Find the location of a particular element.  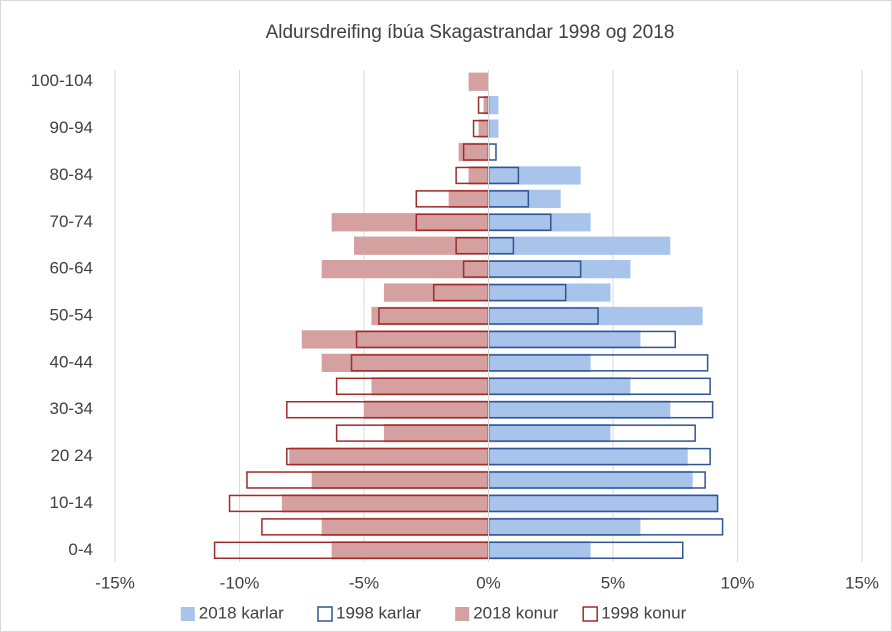

legend-label: 2018 karlar is located at coordinates (241, 612).